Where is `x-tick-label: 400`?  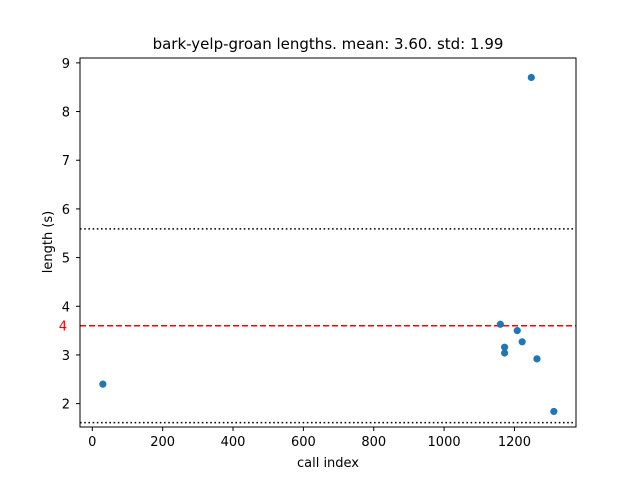
x-tick-label: 400 is located at coordinates (233, 442).